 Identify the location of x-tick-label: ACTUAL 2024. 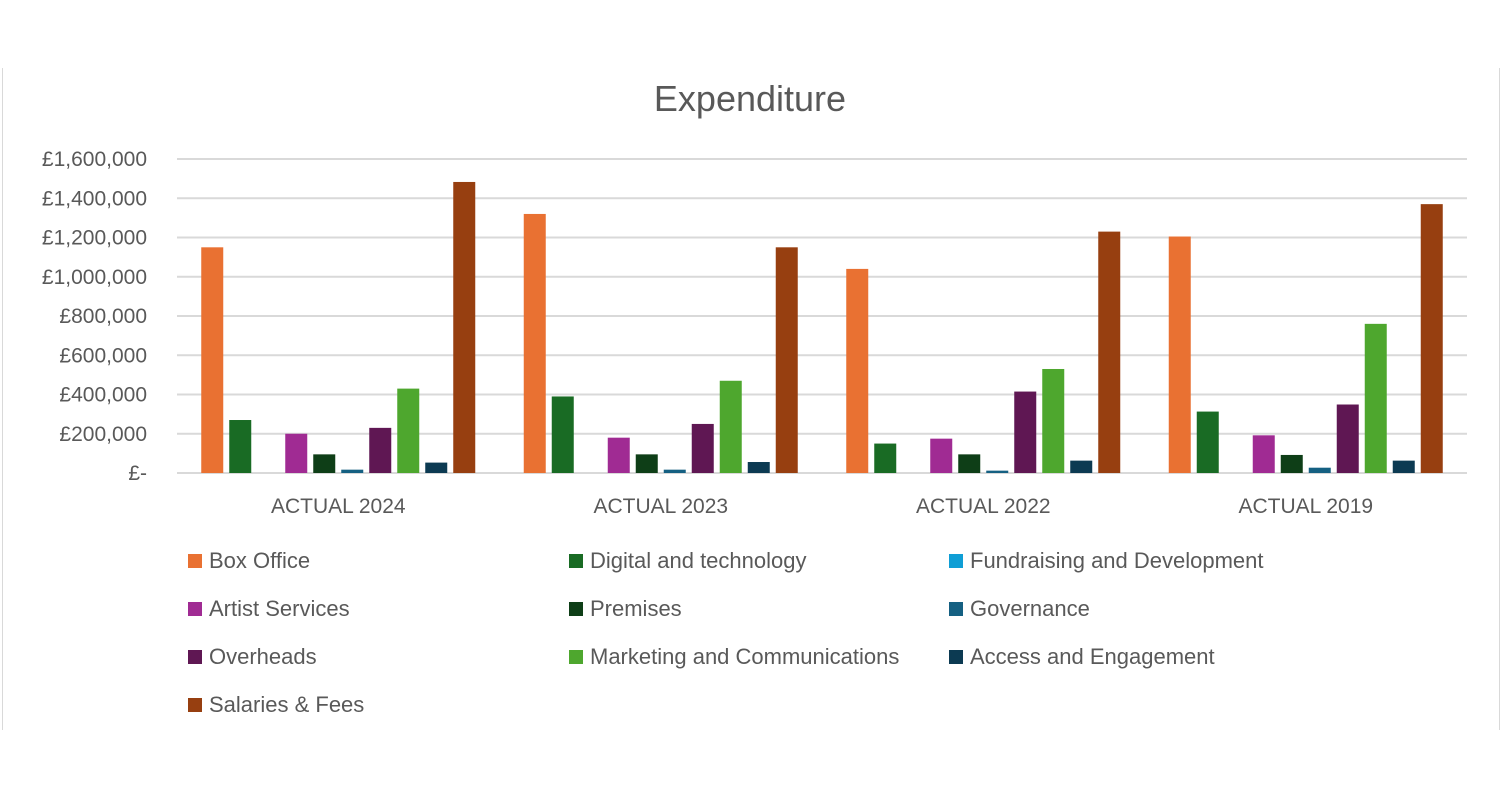
(338, 506).